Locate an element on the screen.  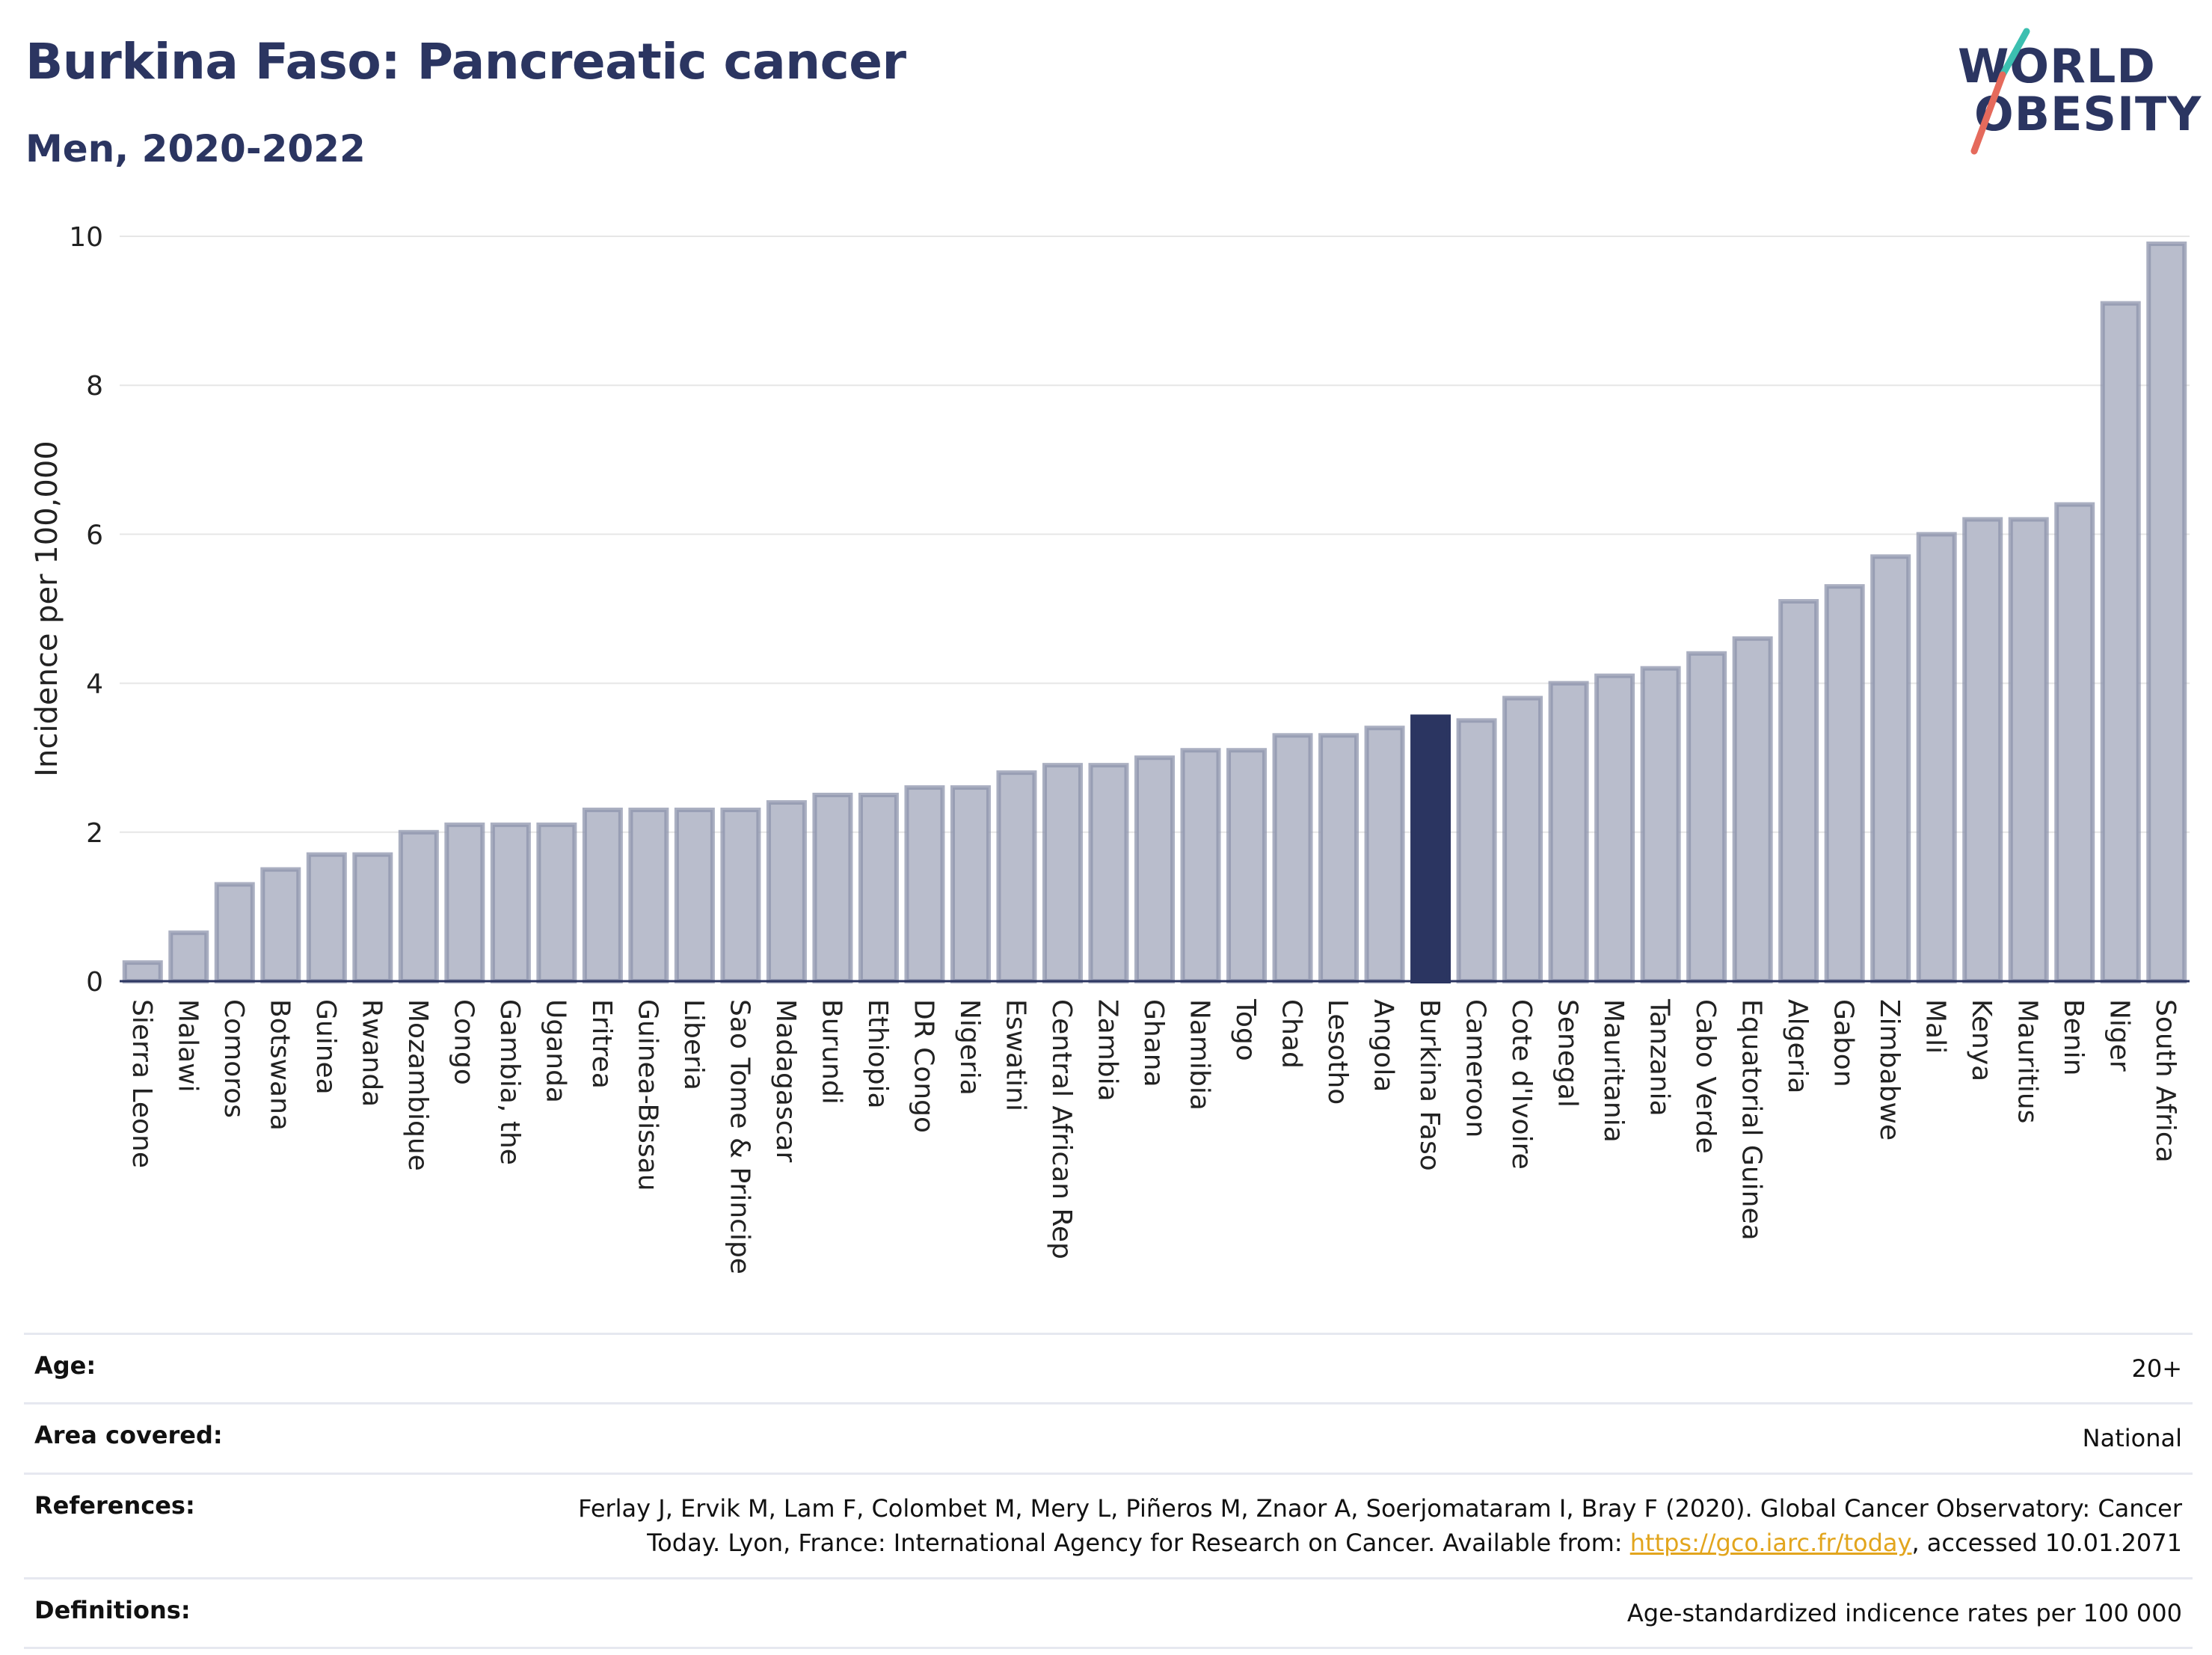
x-tick-label: Chad is located at coordinates (1291, 1034).